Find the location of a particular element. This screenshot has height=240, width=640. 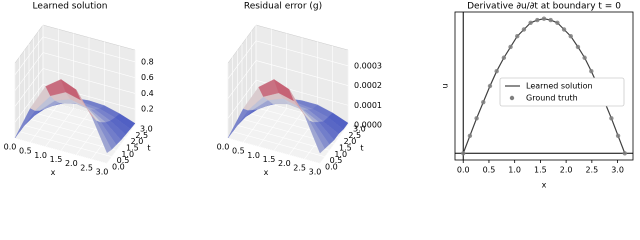

y-axis-label: u is located at coordinates (445, 85).